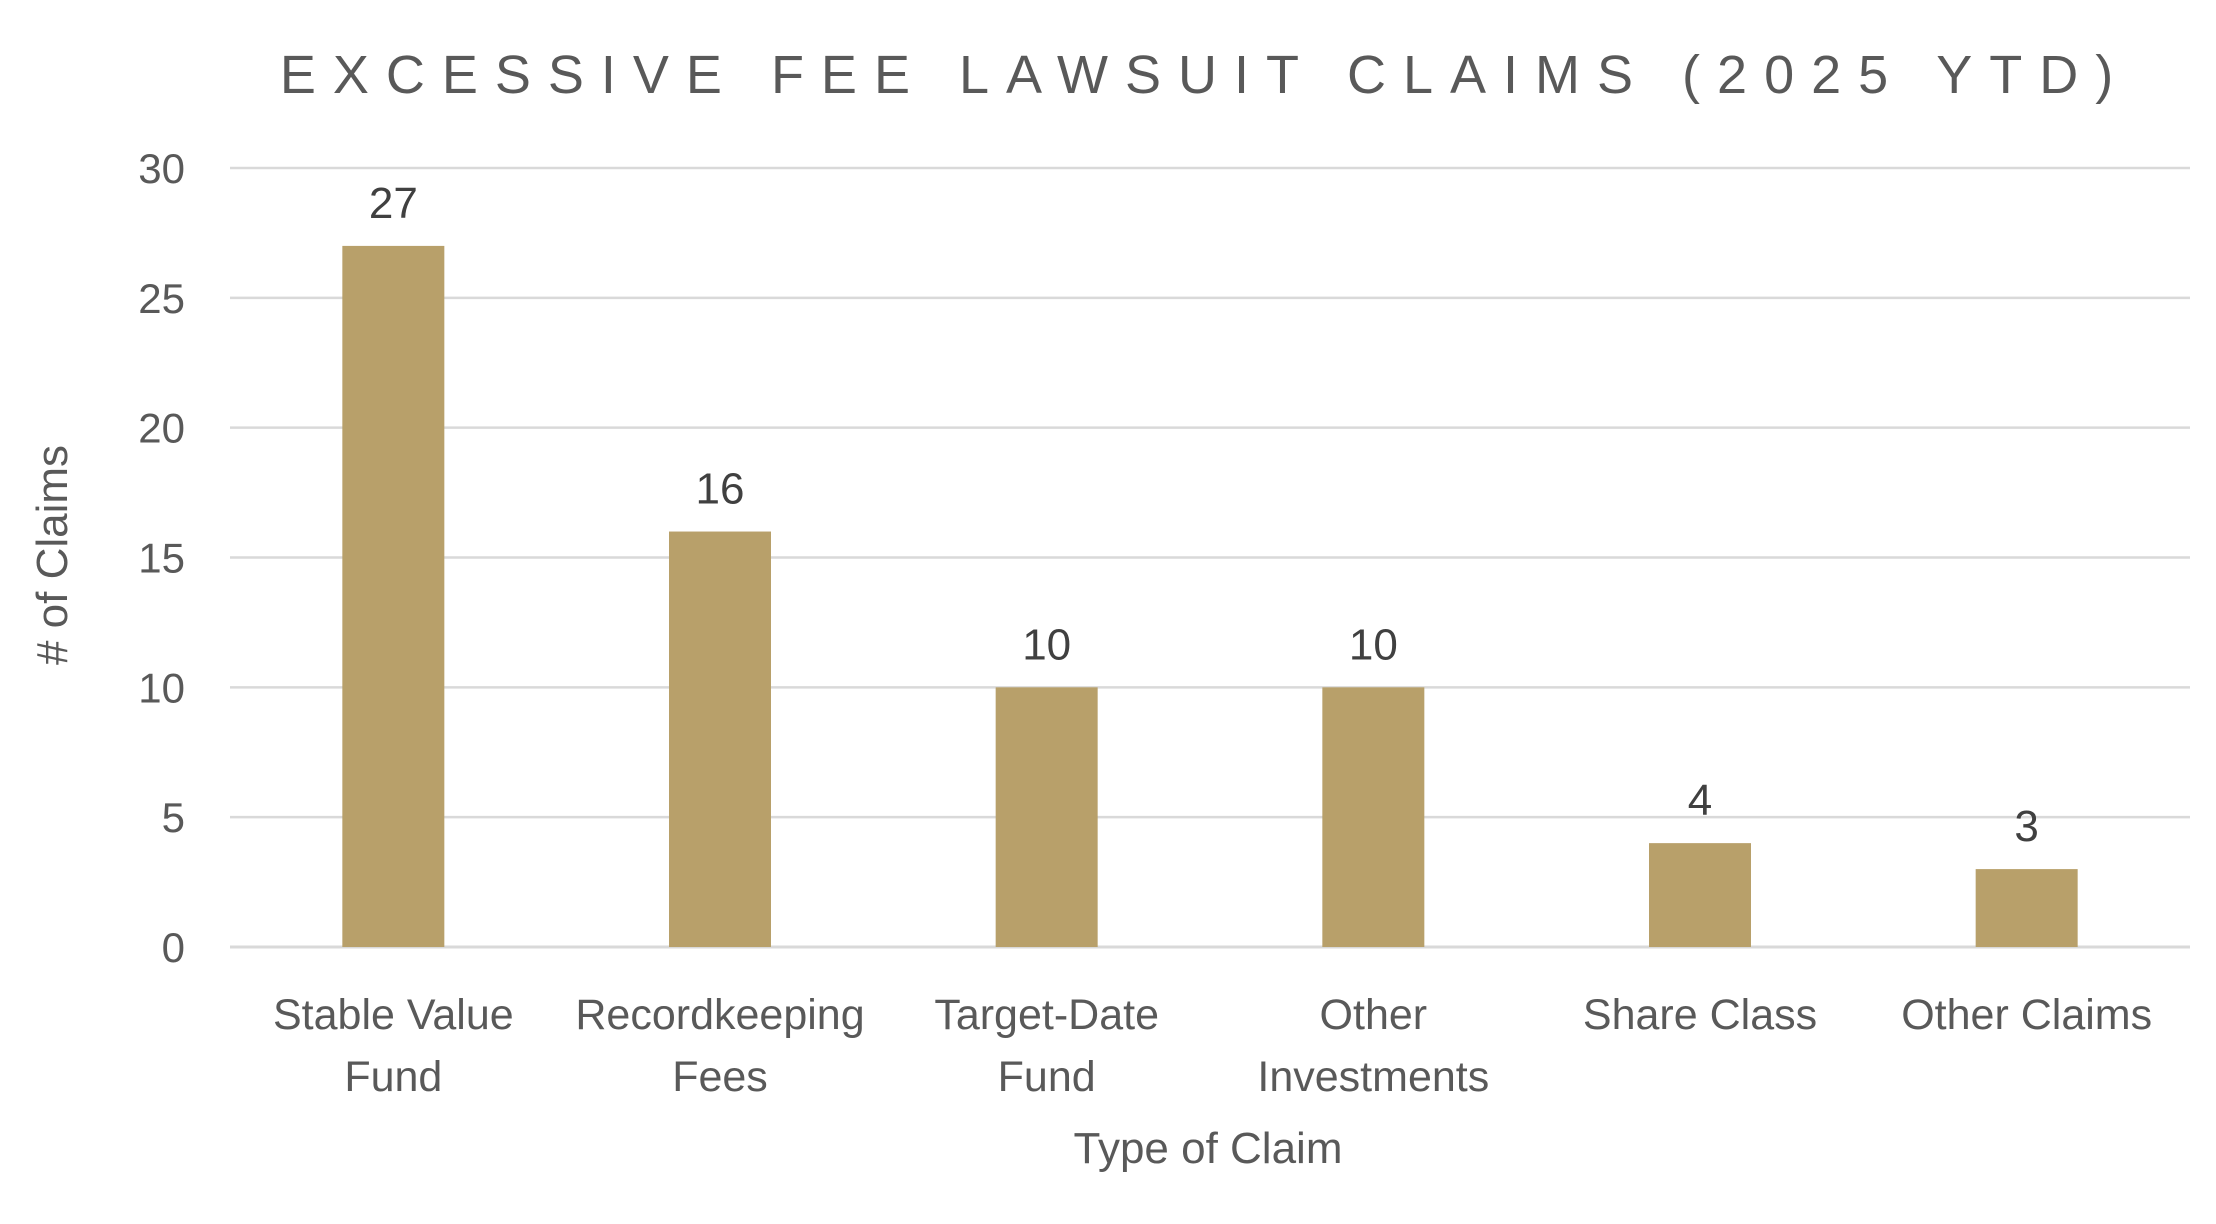  I want to click on data-label: 27, so click(393, 203).